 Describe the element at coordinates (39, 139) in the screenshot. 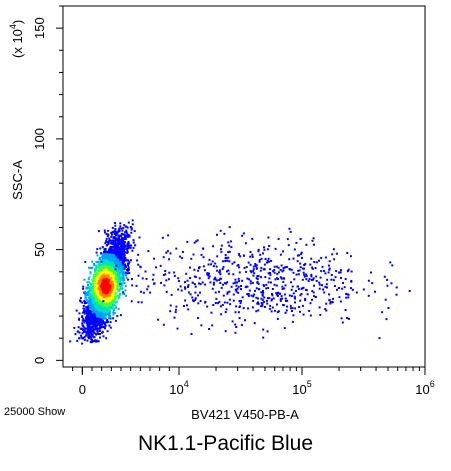

I see `y-tick-label: 100` at that location.